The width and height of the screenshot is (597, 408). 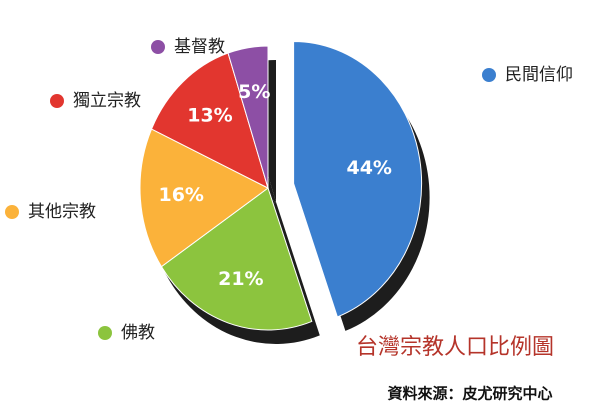 I want to click on legend-label: 民間信仰, so click(x=539, y=75).